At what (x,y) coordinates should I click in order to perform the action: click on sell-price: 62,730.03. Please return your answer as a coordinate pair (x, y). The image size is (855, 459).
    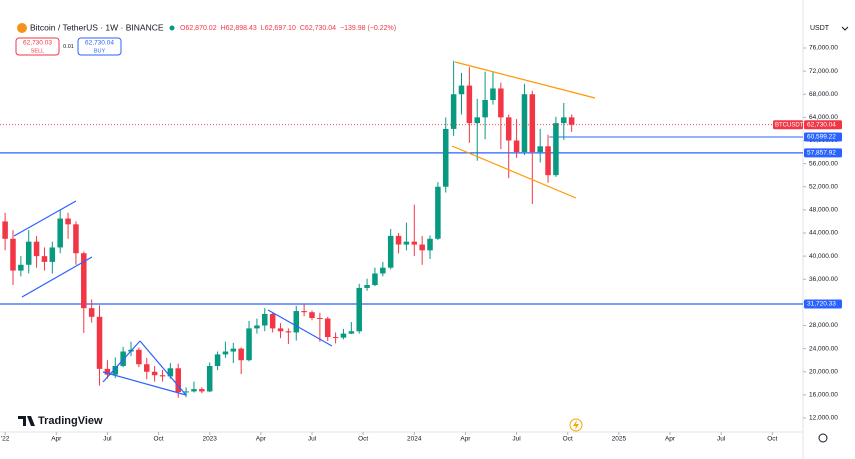
    Looking at the image, I should click on (37, 43).